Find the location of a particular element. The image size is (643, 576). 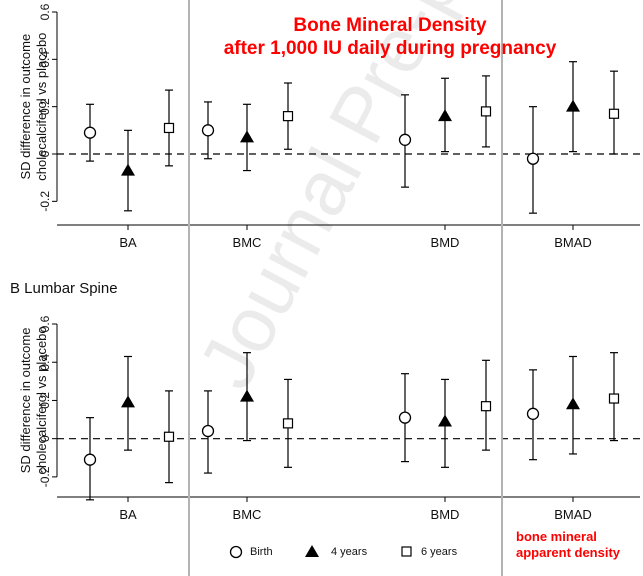

panel-bottom-category-label-bmd: BMD is located at coordinates (445, 514).